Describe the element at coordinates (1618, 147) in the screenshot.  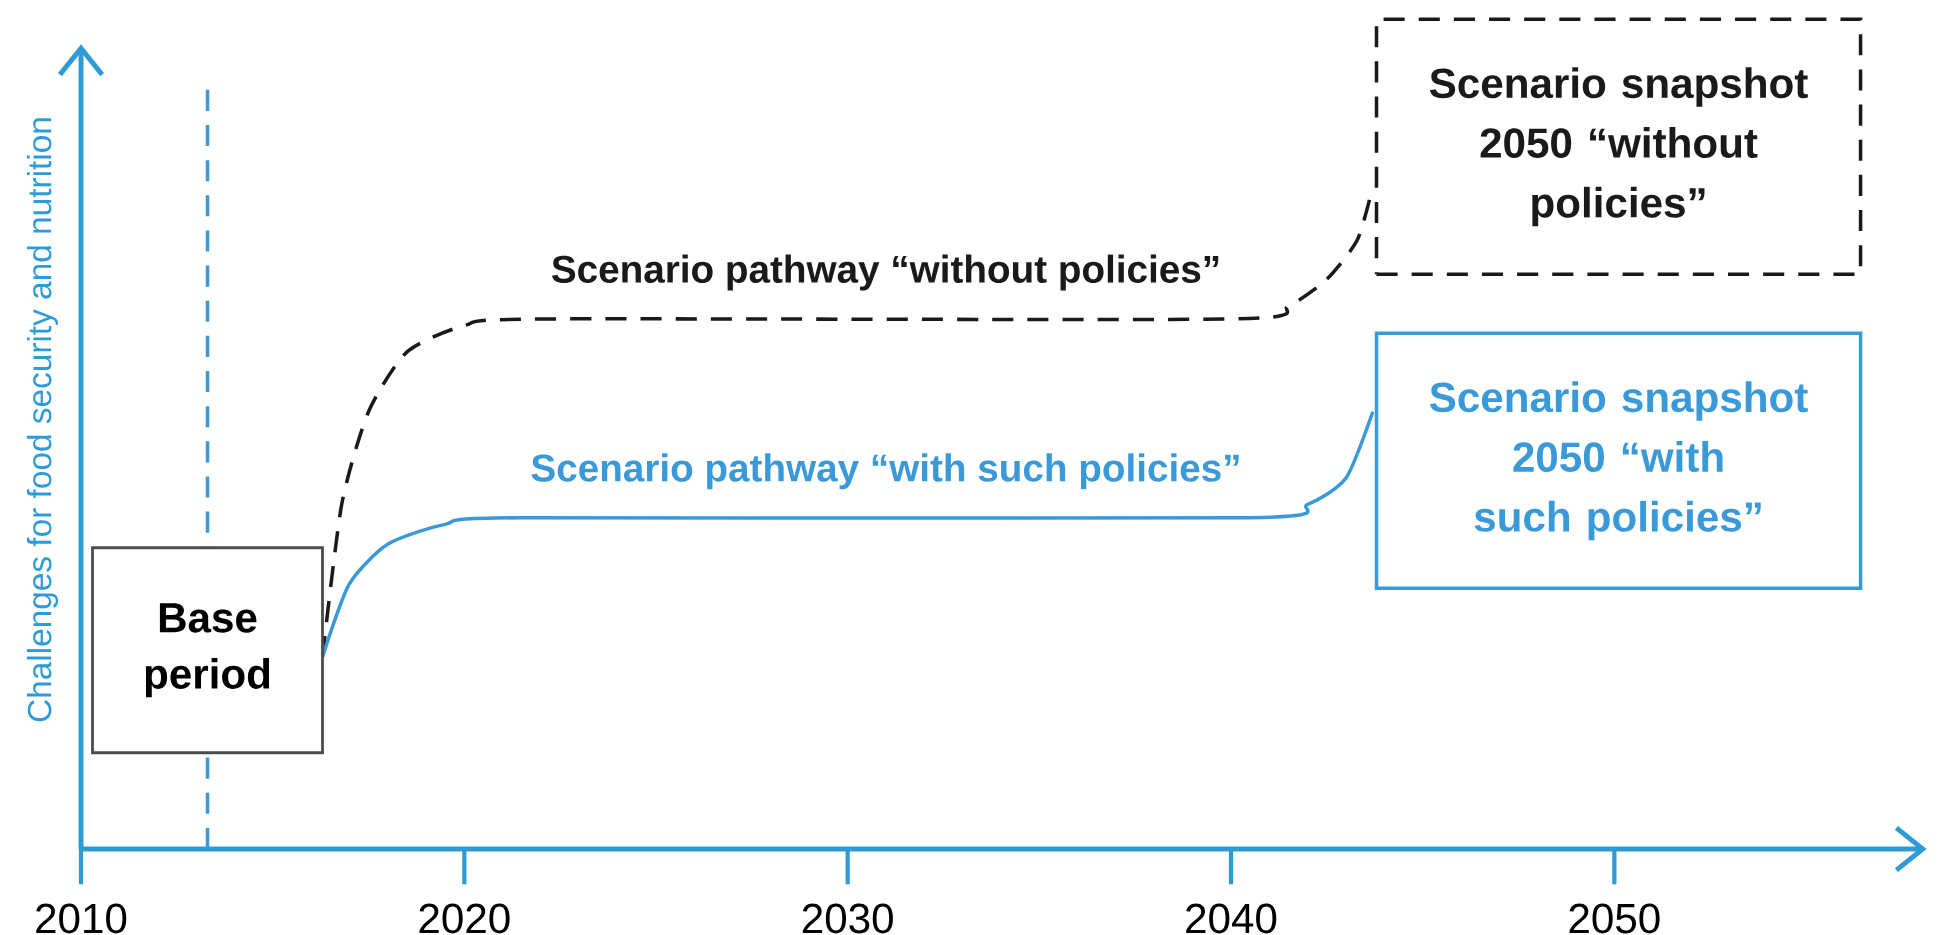
I see `annotation: Scenario snapshot 2050 “without policies”` at that location.